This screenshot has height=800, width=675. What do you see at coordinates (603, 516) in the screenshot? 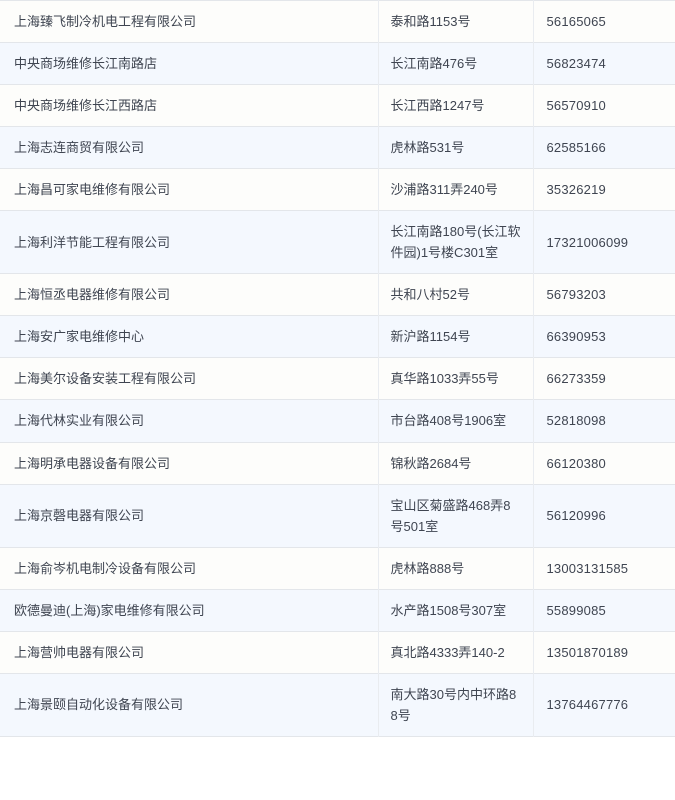
I see `company-phone-cell: 56120996` at bounding box center [603, 516].